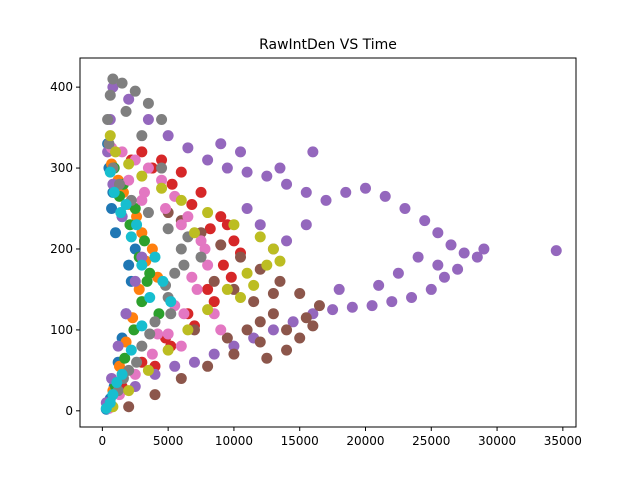 Image resolution: width=640 pixels, height=480 pixels. I want to click on x-tick-label: 25000, so click(431, 441).